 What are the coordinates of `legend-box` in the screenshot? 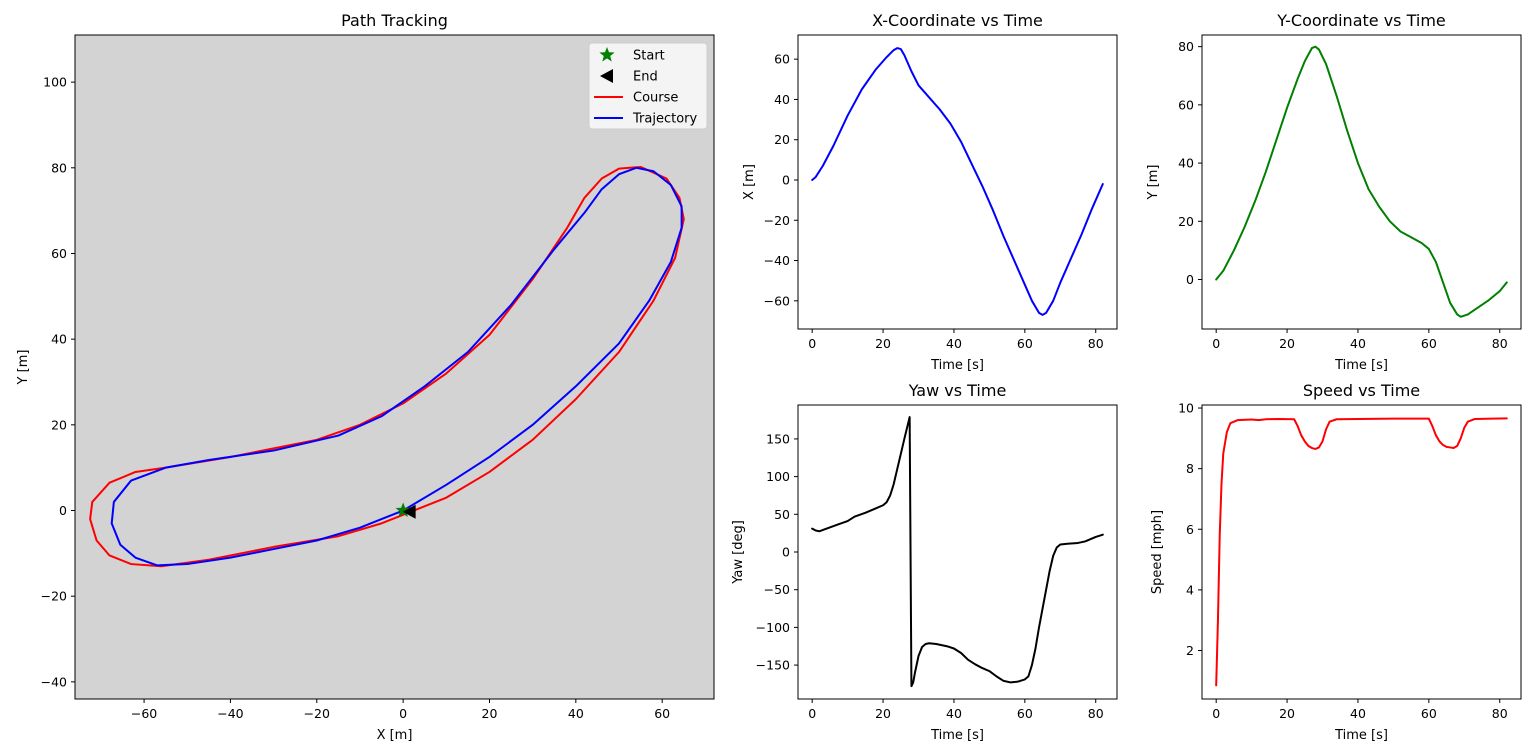 It's located at (648, 86).